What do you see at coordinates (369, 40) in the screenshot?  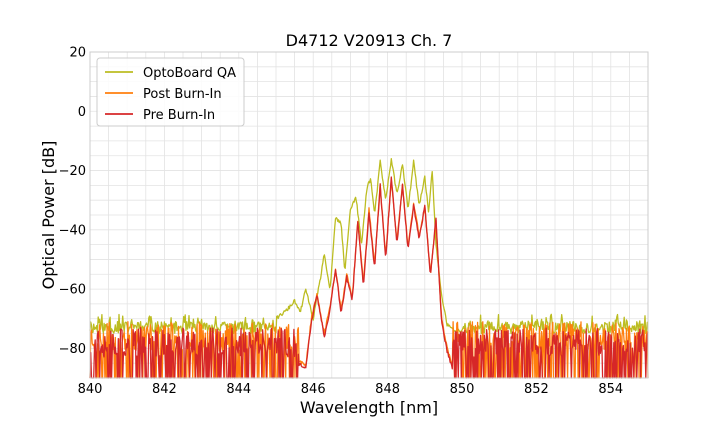 I see `chart-title: D4712 V20913 Ch. 7` at bounding box center [369, 40].